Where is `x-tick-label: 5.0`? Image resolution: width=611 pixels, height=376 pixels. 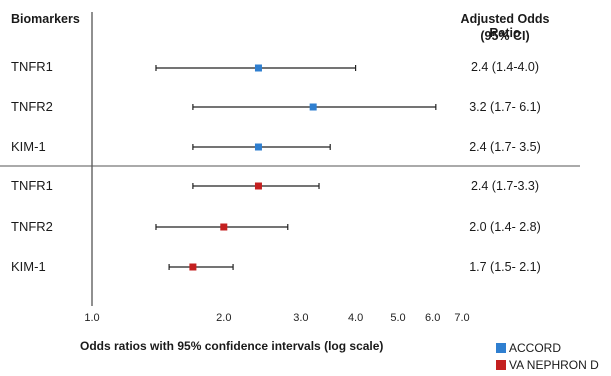
x-tick-label: 5.0 is located at coordinates (397, 318).